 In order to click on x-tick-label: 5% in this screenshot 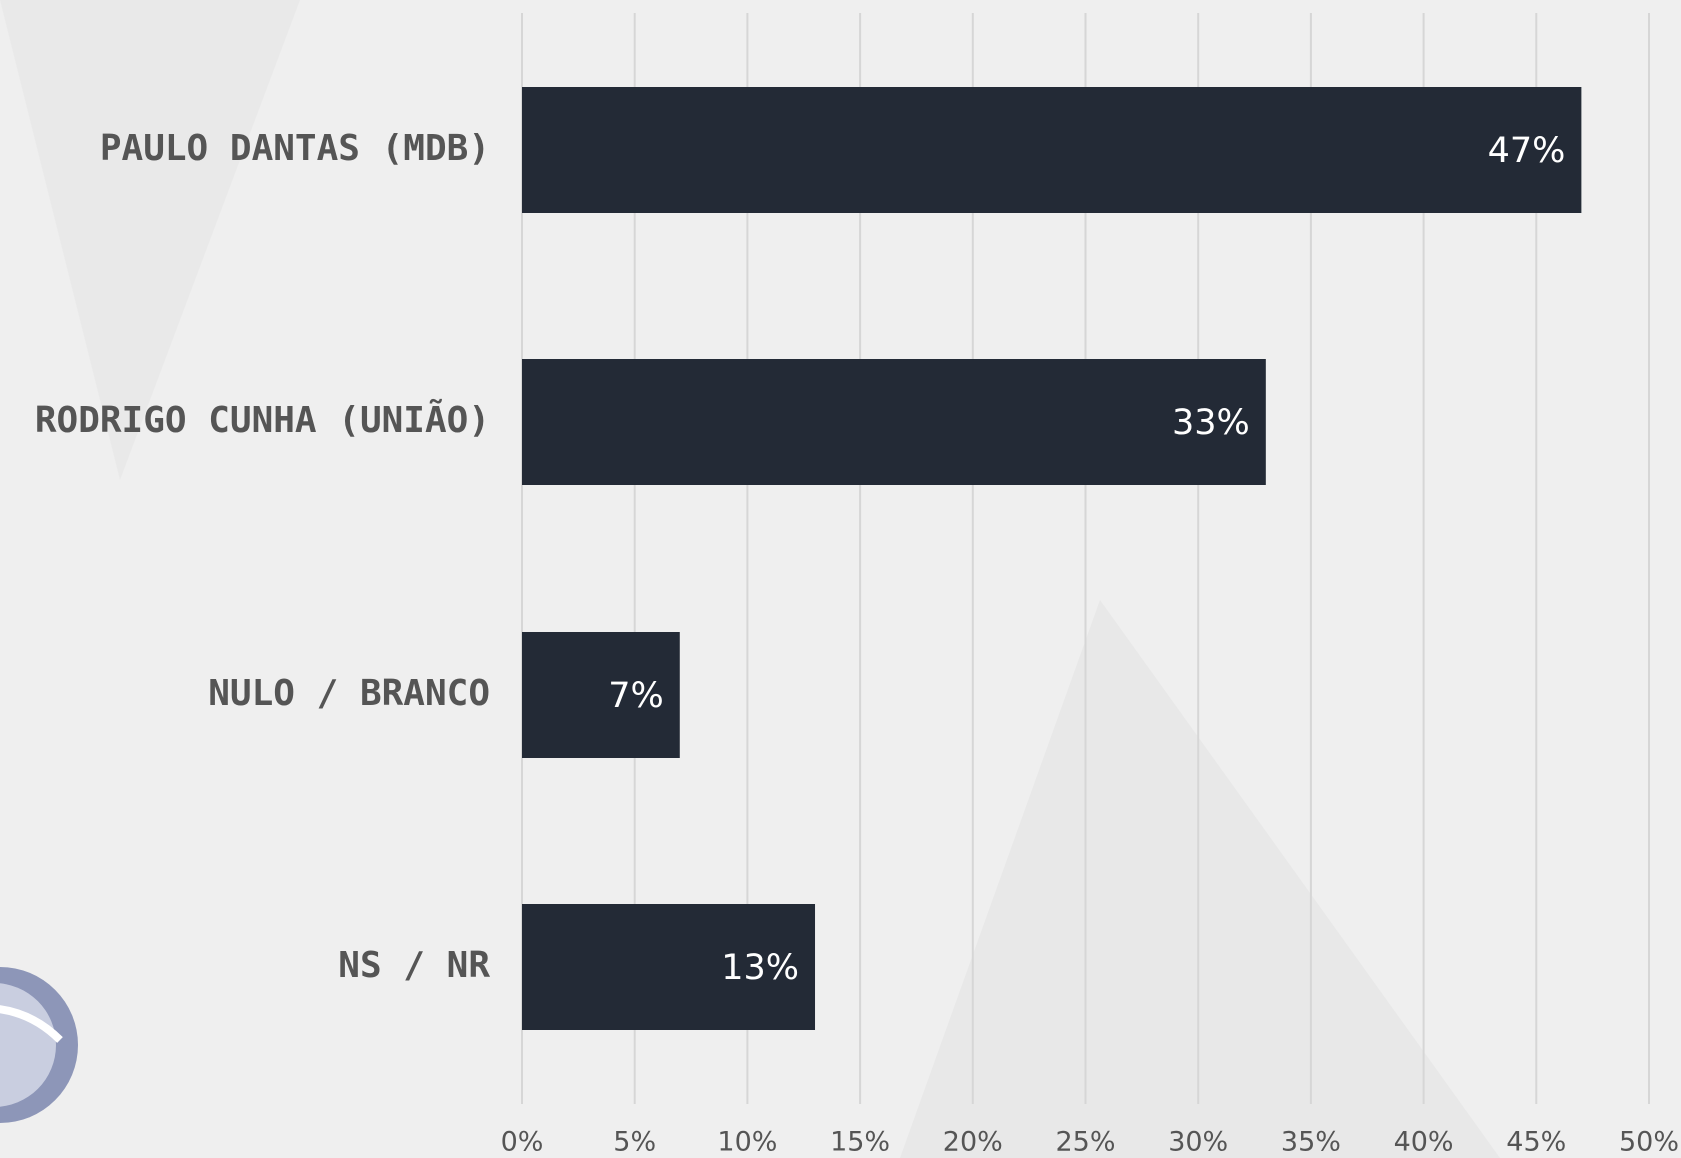, I will do `click(634, 1142)`.